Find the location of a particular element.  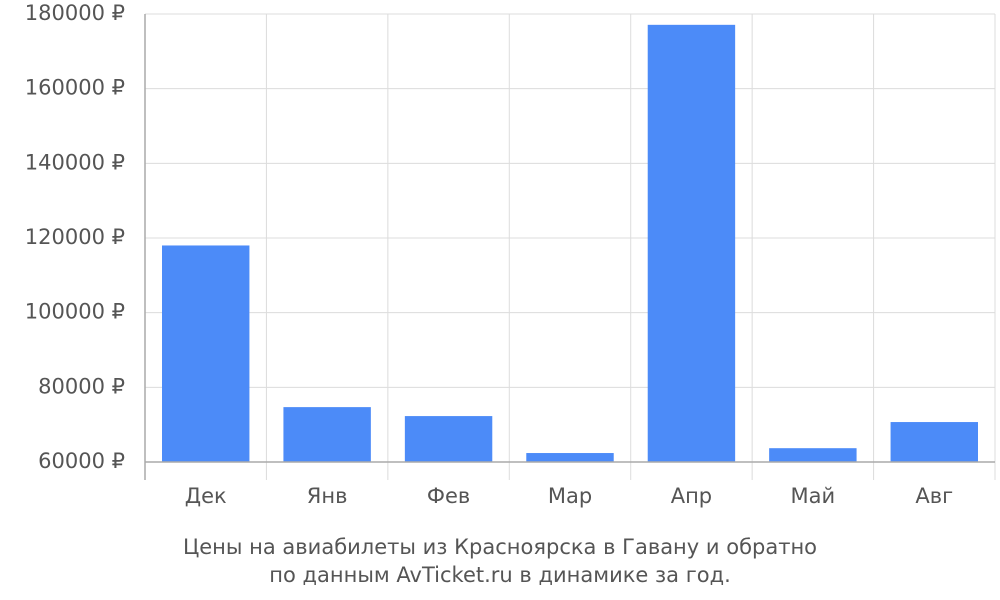

y-tick-label: 120000 ₽ is located at coordinates (75, 237).